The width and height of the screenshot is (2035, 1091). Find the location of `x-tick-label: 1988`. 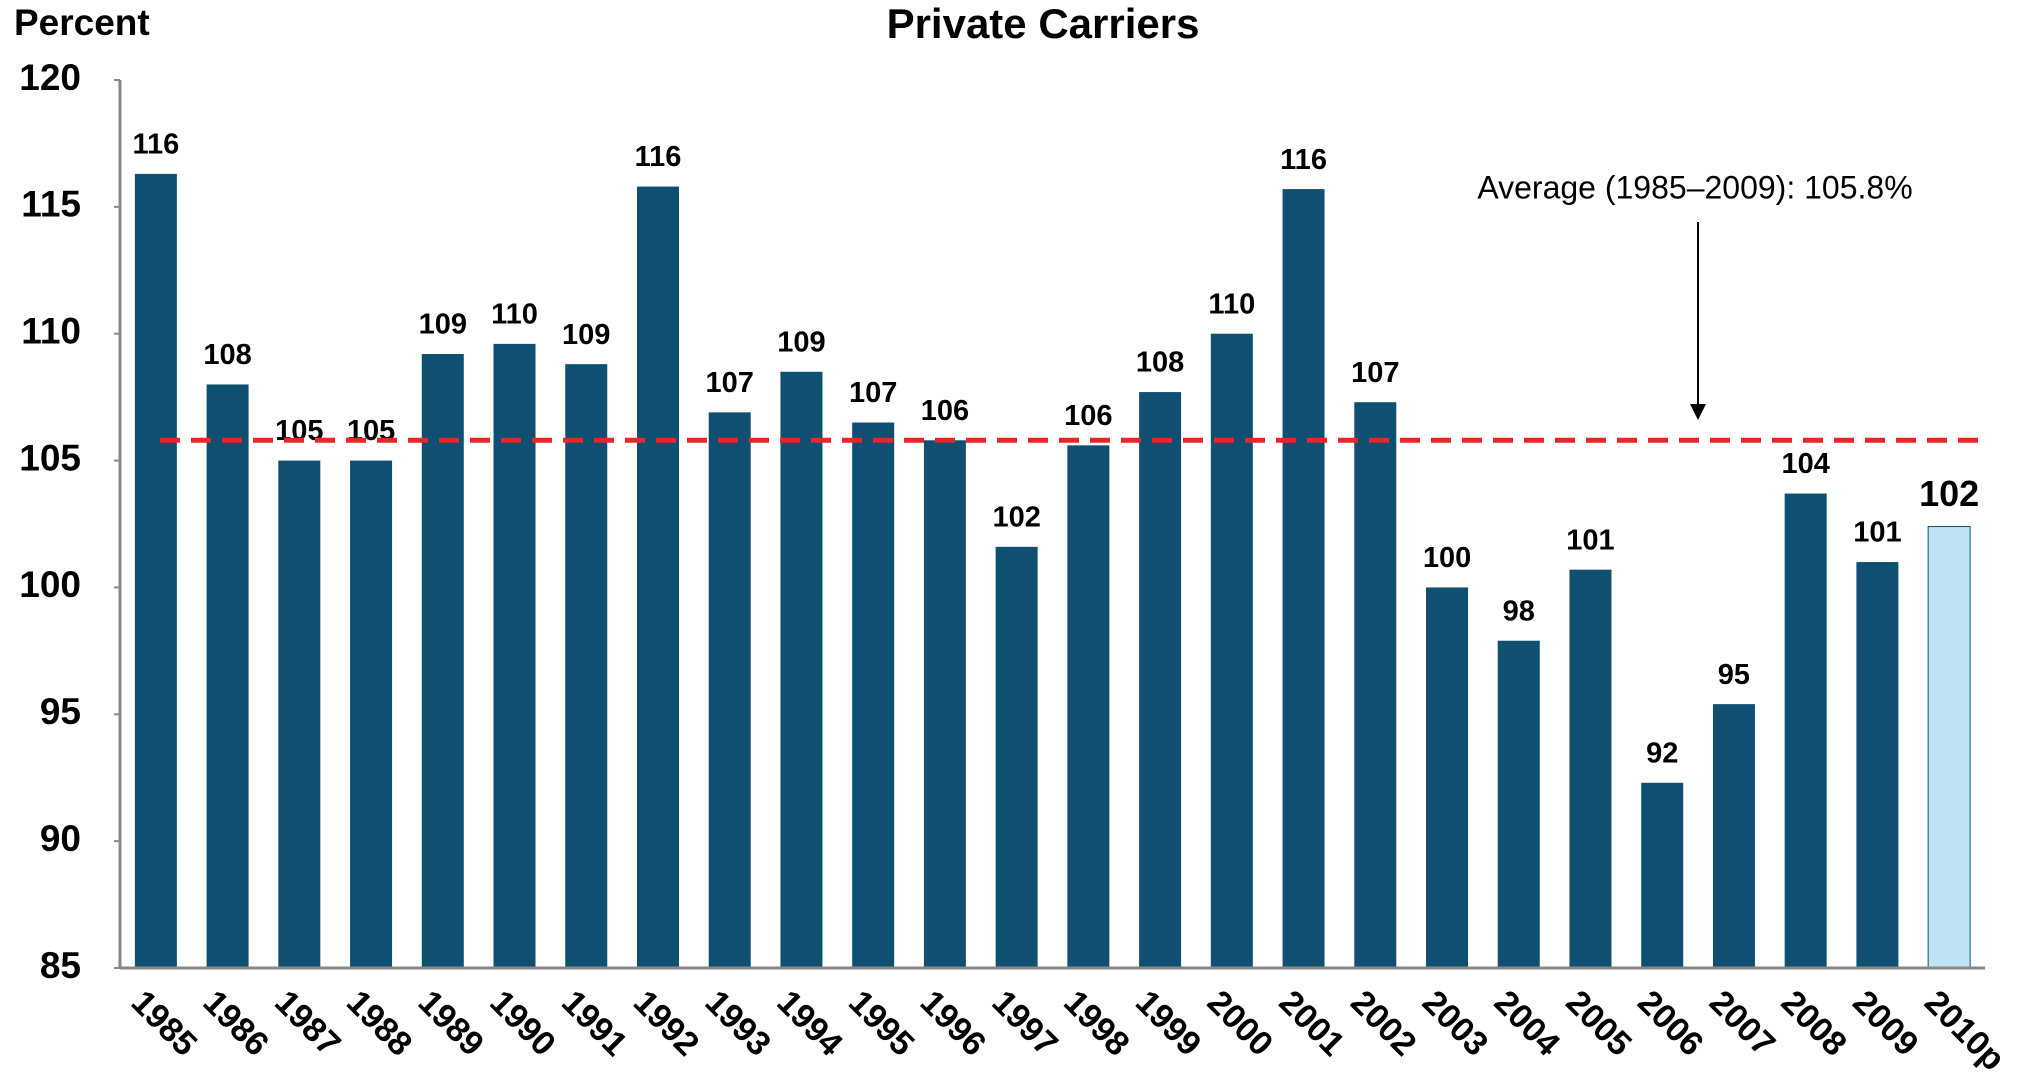

x-tick-label: 1988 is located at coordinates (379, 1023).